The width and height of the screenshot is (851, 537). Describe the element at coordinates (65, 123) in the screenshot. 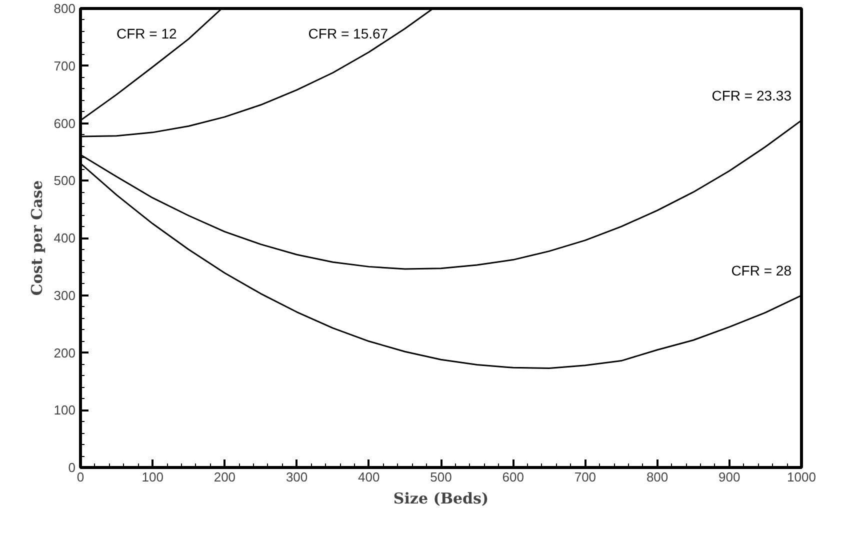

I see `y-tick-label: 600` at that location.